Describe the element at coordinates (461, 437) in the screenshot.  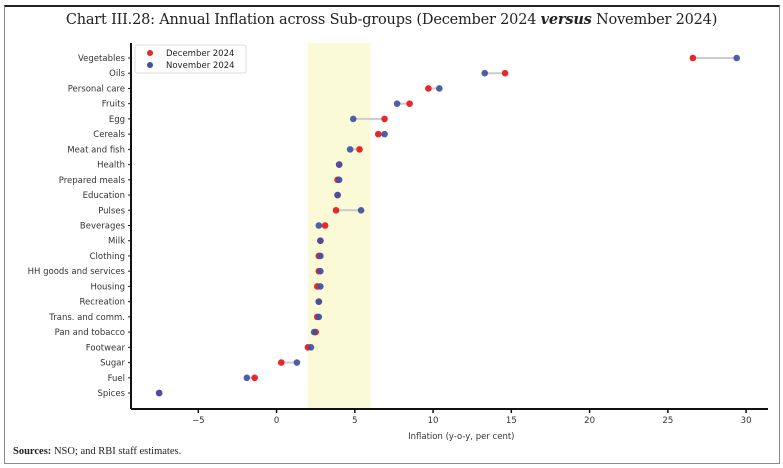
I see `x-axis-title: Inflation (y-o-y, per cent)` at that location.